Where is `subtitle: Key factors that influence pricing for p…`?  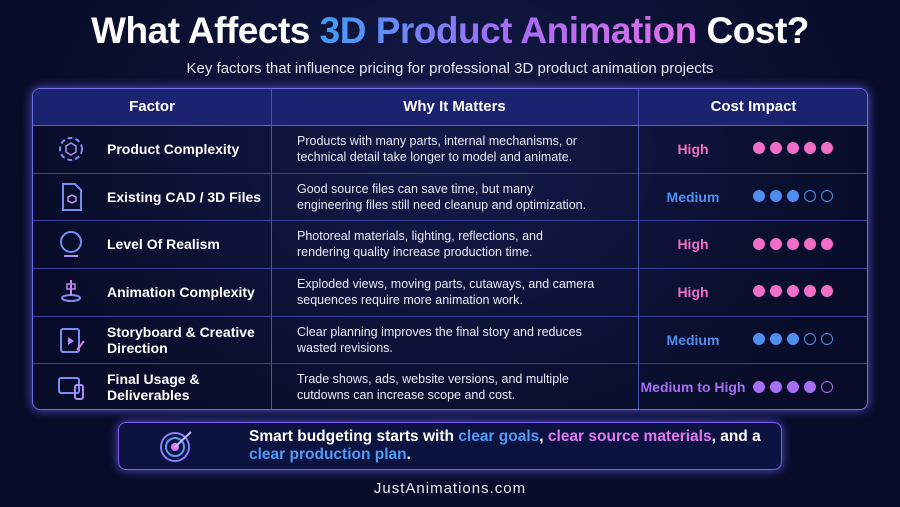 subtitle: Key factors that influence pricing for p… is located at coordinates (450, 68).